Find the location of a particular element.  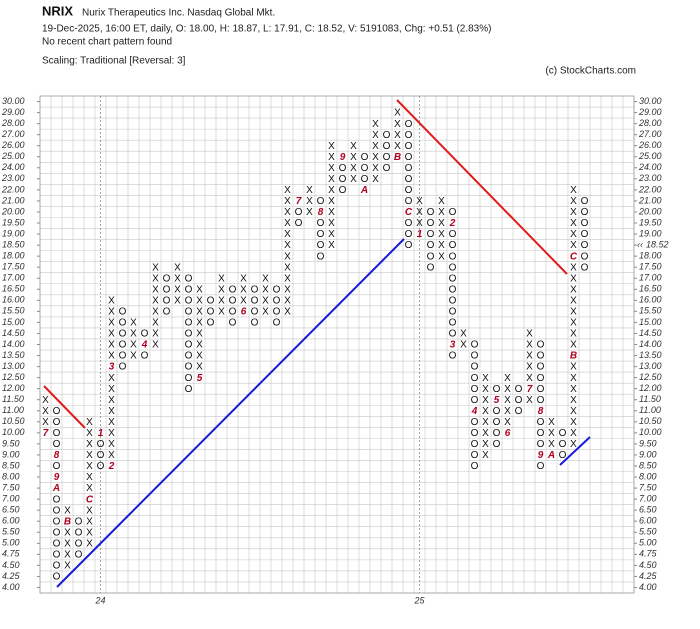

y-tick-label: 8.00 is located at coordinates (648, 476).